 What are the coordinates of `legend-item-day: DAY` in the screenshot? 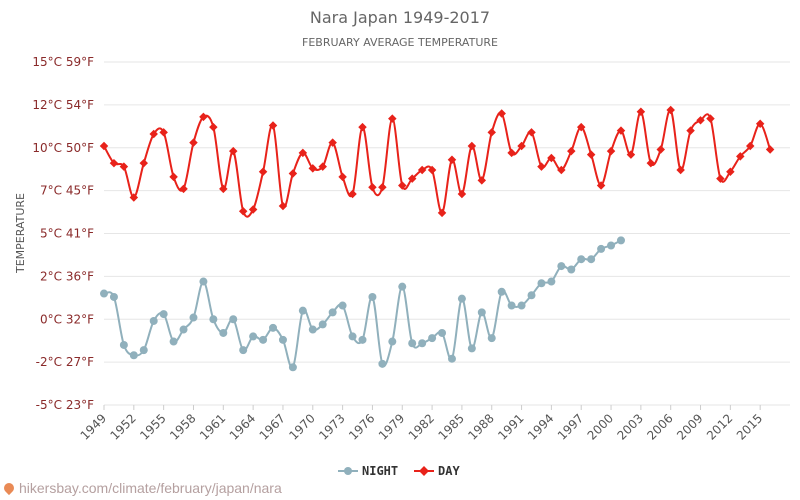 It's located at (437, 471).